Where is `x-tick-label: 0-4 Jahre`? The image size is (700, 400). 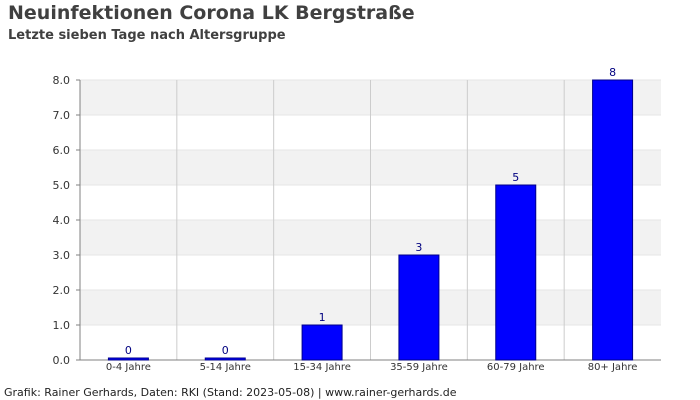
x-tick-label: 0-4 Jahre is located at coordinates (128, 367).